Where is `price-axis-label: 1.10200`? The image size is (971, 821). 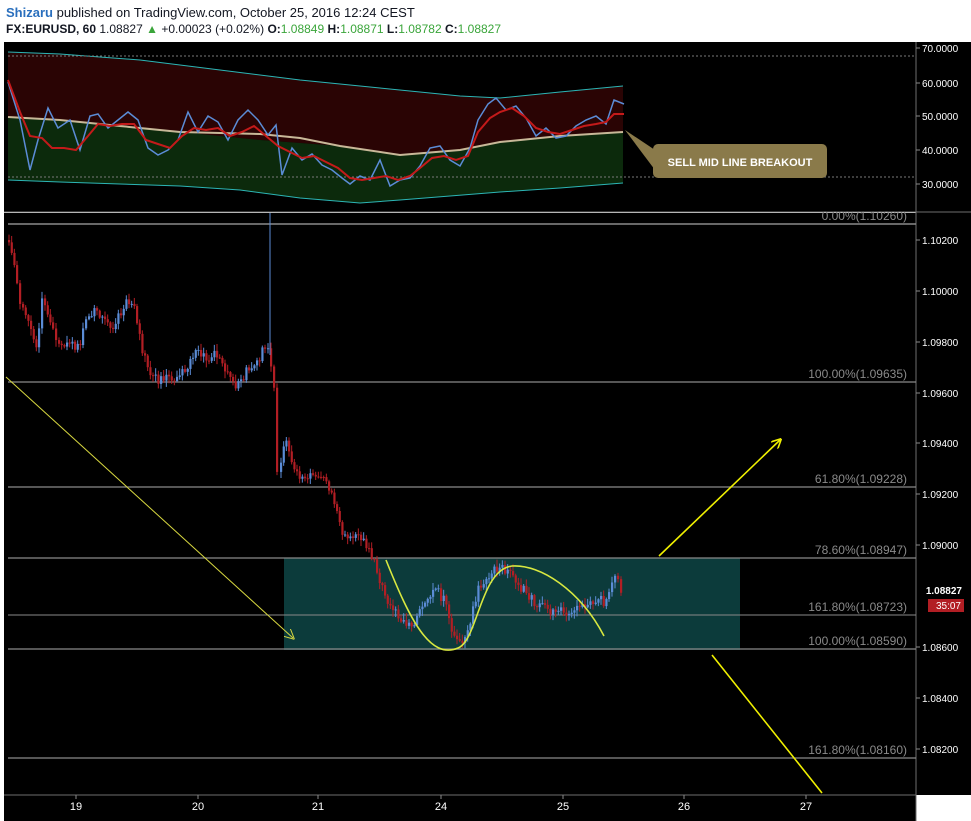
price-axis-label: 1.10200 is located at coordinates (940, 241).